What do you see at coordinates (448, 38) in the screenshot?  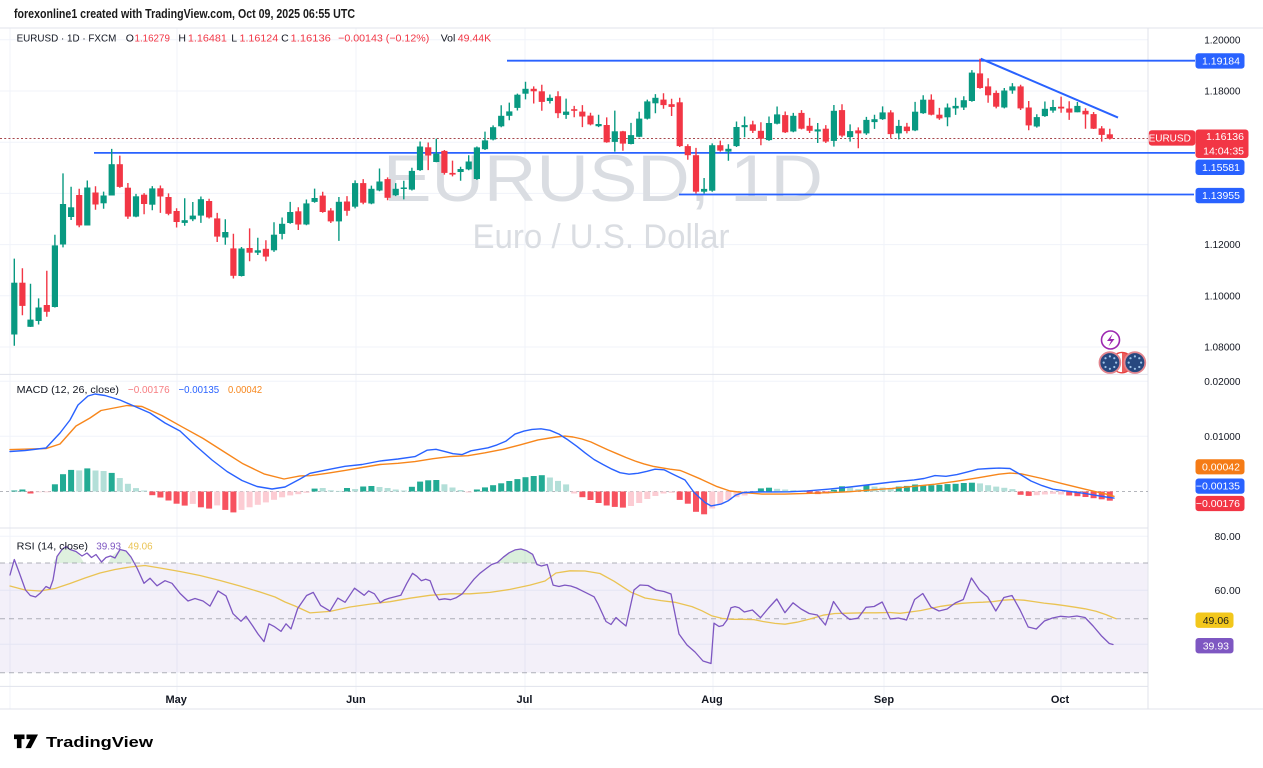 I see `svg-text: Vol` at bounding box center [448, 38].